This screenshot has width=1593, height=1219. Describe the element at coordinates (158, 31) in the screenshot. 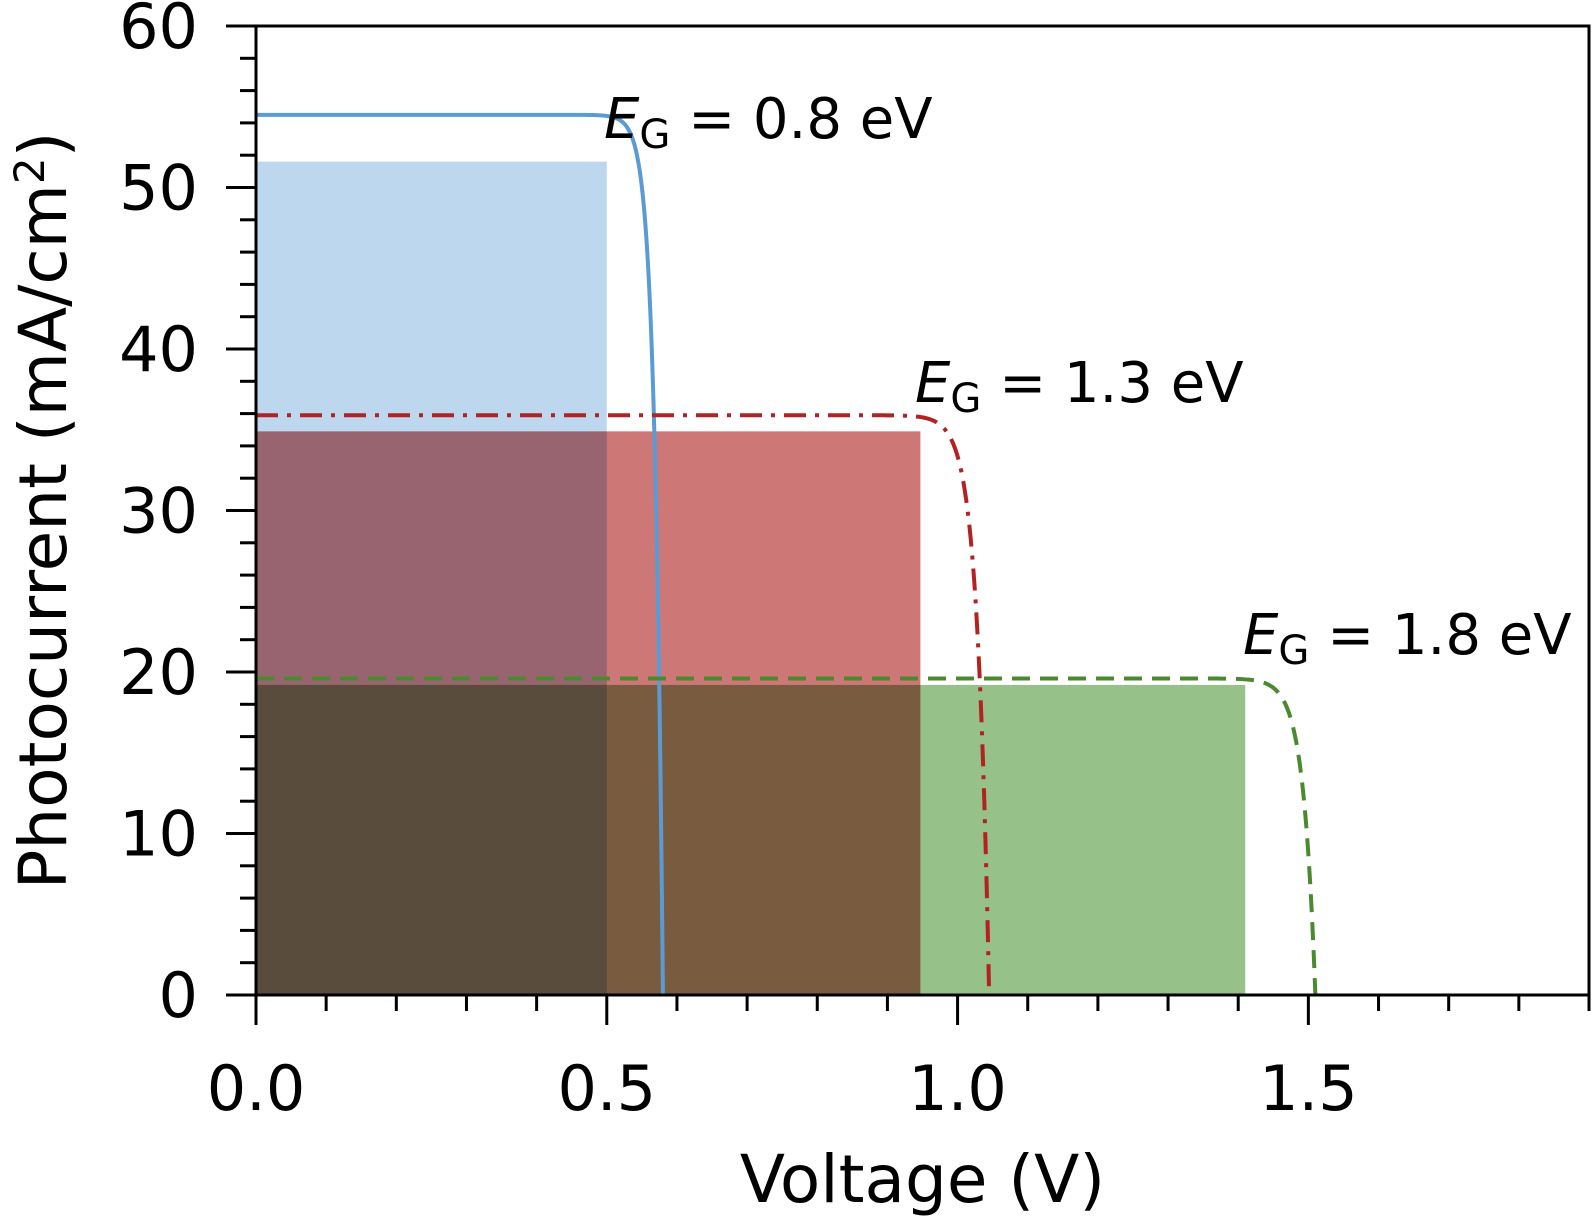

I see `y-tick-label: 60` at that location.